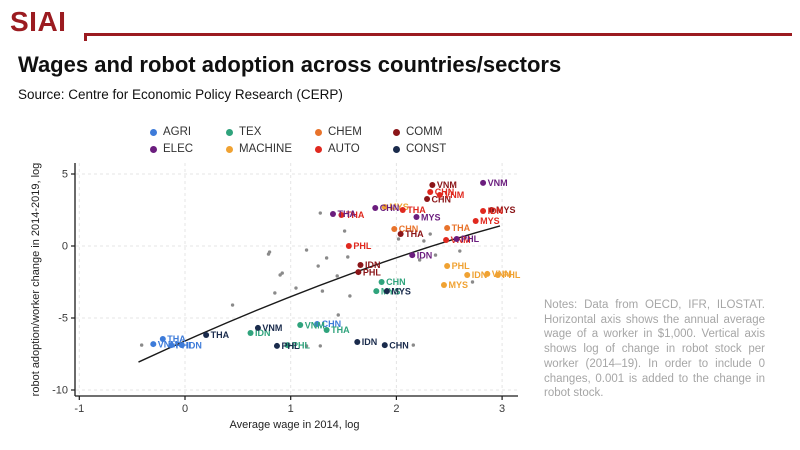 The height and width of the screenshot is (450, 800). Describe the element at coordinates (79, 409) in the screenshot. I see `x-tick-label: -1` at that location.